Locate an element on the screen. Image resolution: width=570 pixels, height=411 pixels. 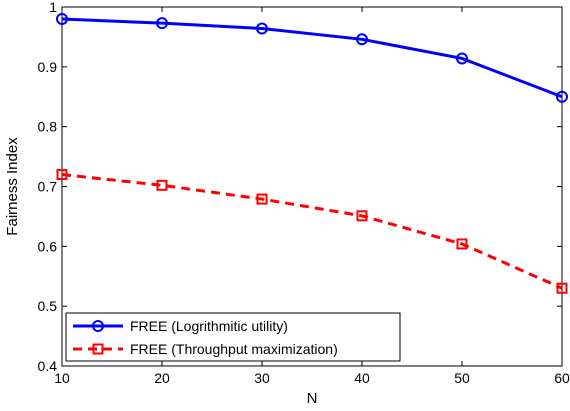
legend-entry: FREE (Logrithmitic utility) is located at coordinates (180, 326).